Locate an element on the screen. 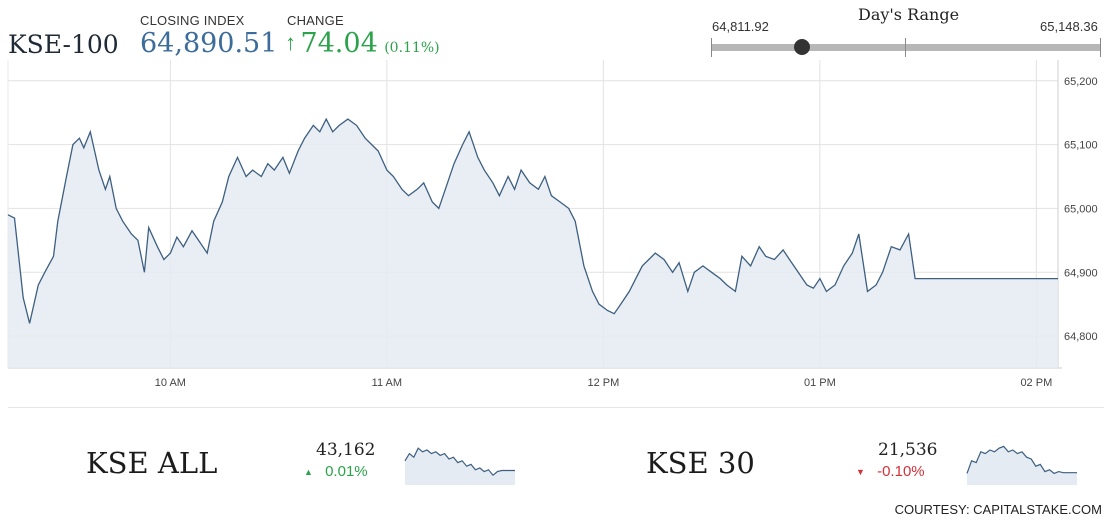 The image size is (1112, 522). y-tick-label: 65,000 is located at coordinates (1081, 209).